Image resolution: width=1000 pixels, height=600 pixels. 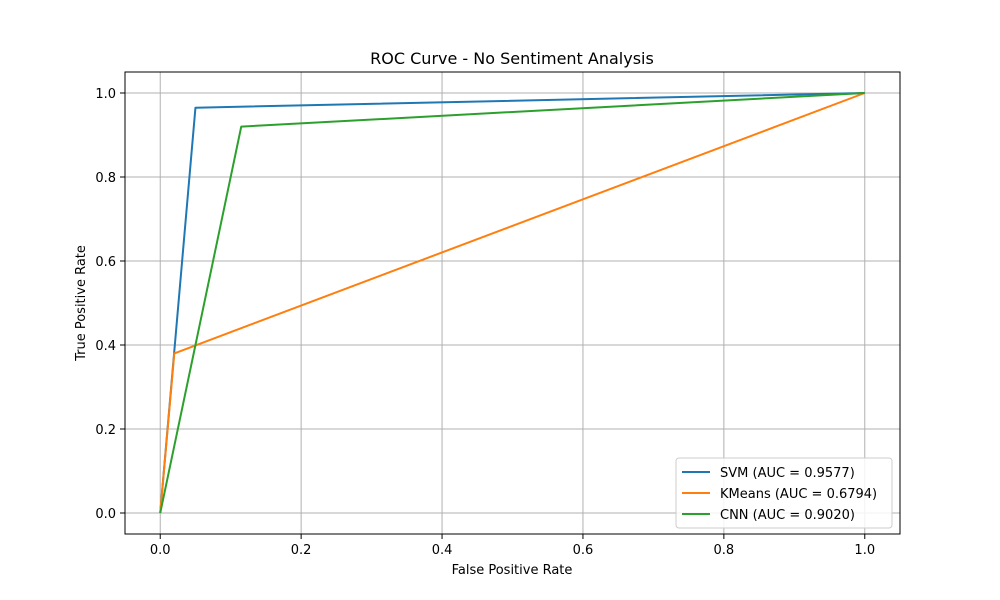 What do you see at coordinates (798, 494) in the screenshot?
I see `legend-entry: KMeans (AUC = 0.6794)` at bounding box center [798, 494].